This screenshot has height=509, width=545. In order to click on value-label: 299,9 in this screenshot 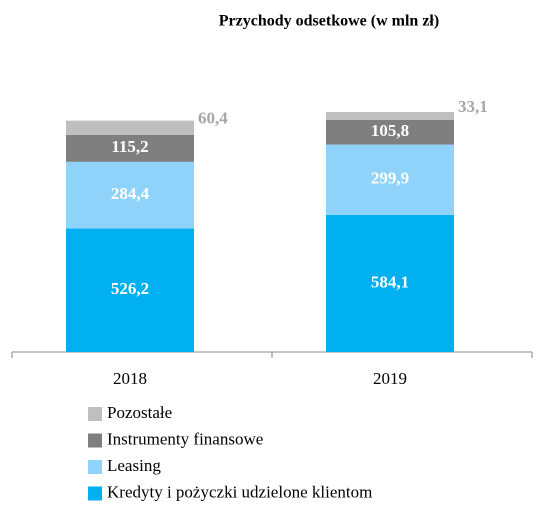, I will do `click(390, 178)`.